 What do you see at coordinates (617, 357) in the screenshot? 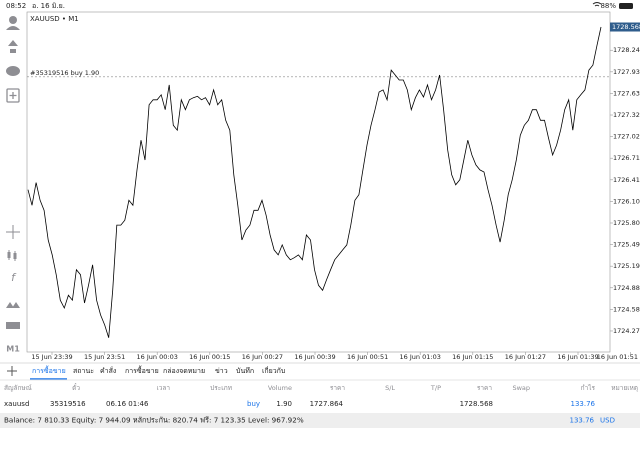
I see `x-tick-label: 16 Jun 01:51` at bounding box center [617, 357].